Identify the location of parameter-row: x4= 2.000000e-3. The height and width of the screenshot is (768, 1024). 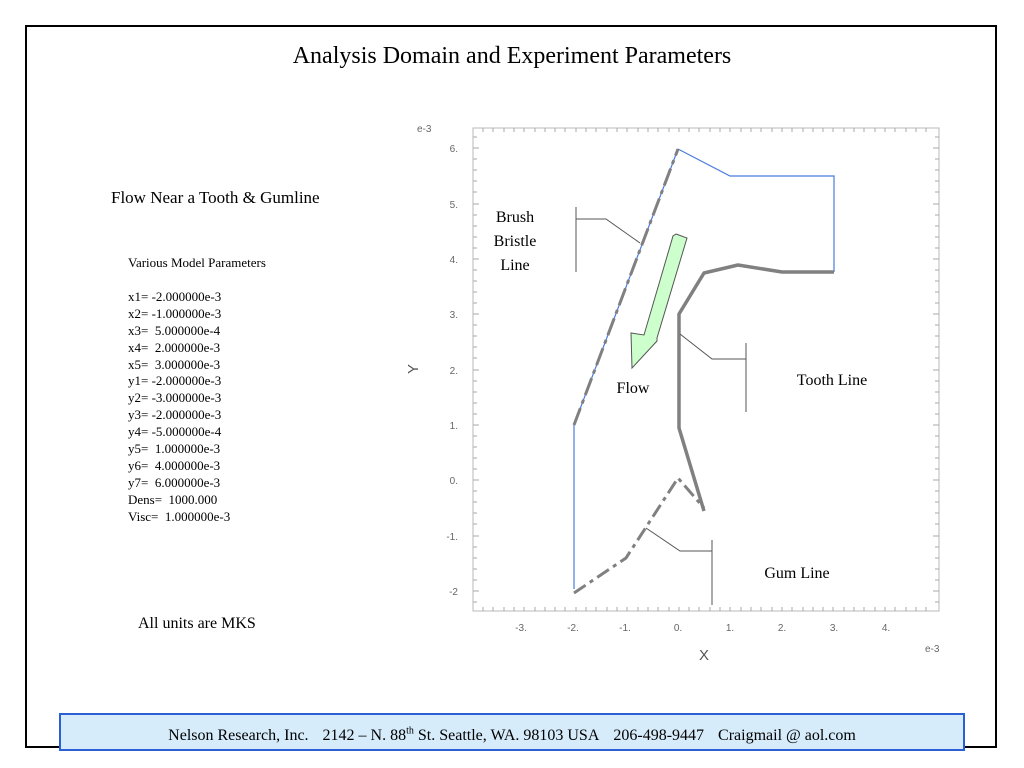
(174, 347).